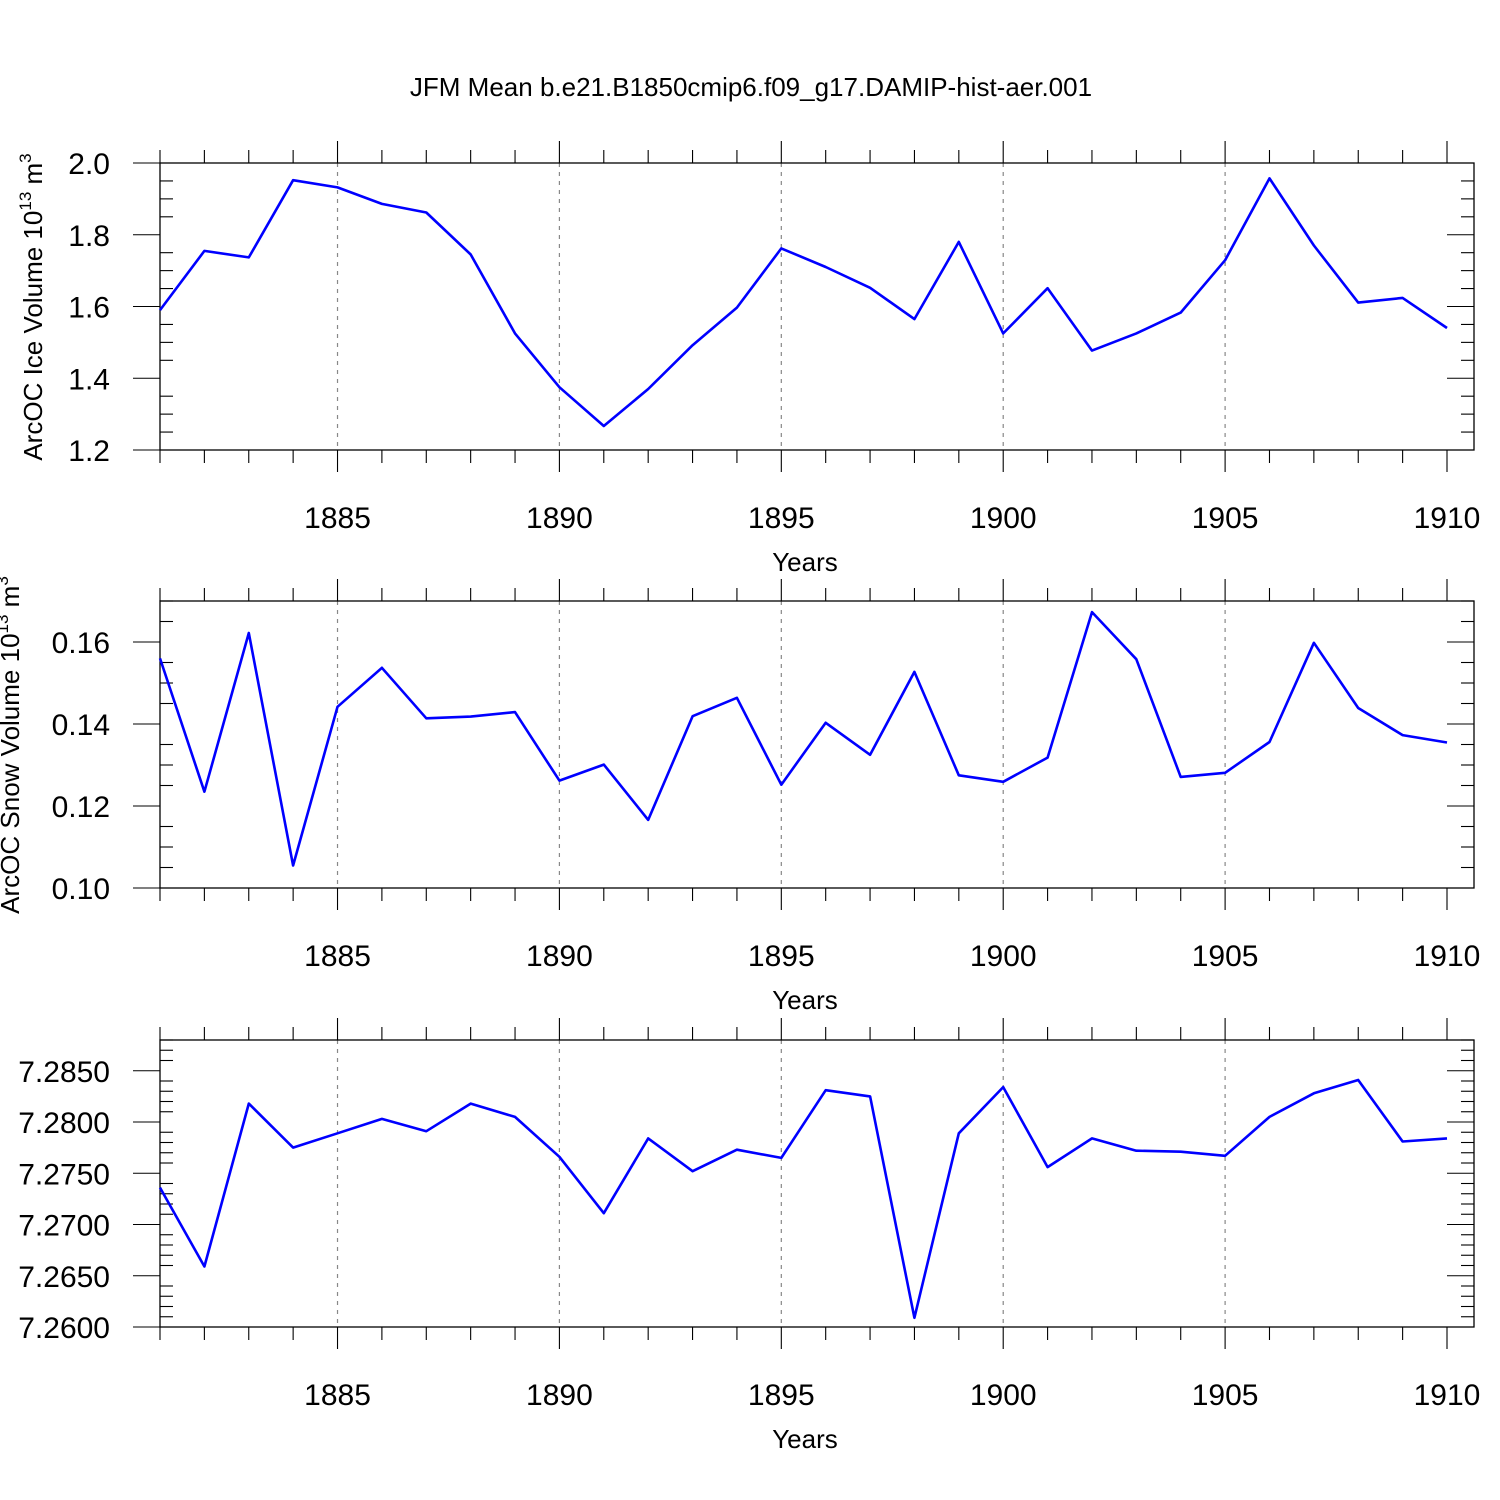 Image resolution: width=1500 pixels, height=1500 pixels. I want to click on ice-ylabel-exp-power: 13, so click(25, 201).